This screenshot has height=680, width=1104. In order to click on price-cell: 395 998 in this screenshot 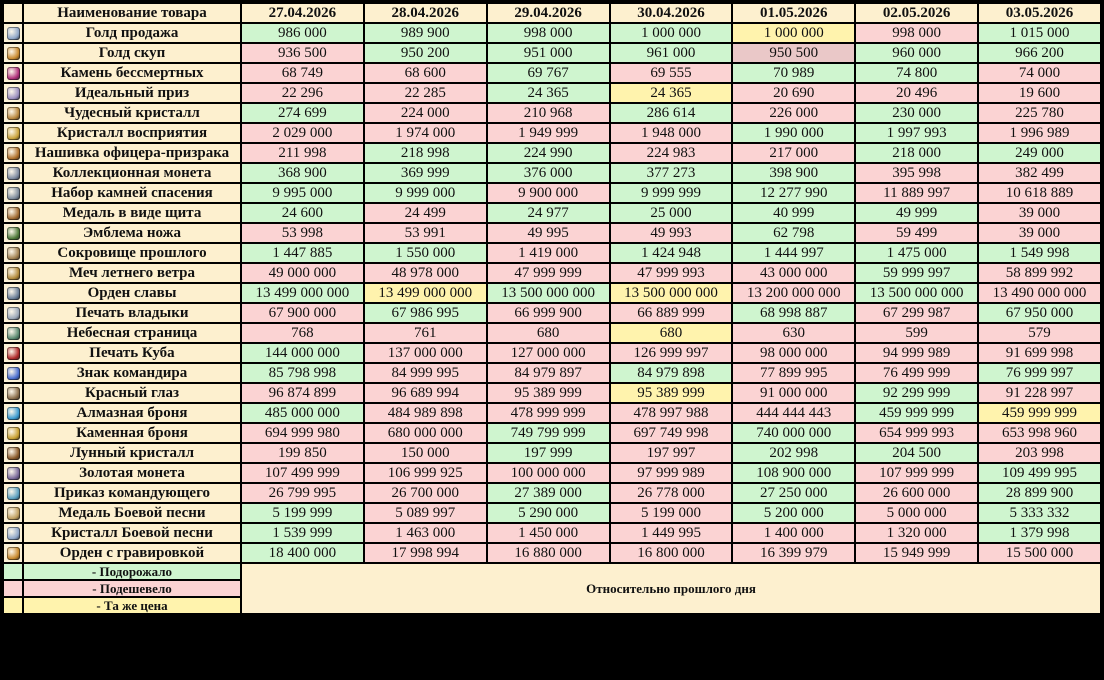, I will do `click(917, 173)`.